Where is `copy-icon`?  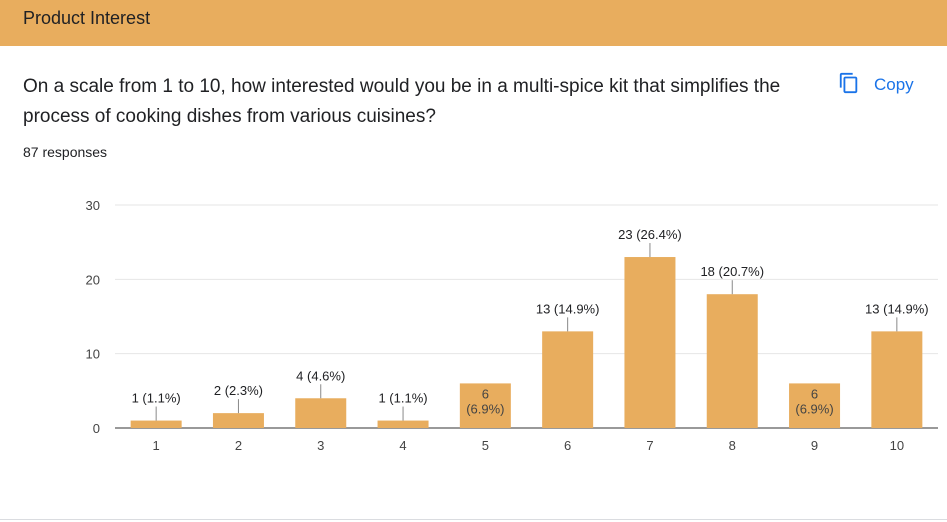
copy-icon is located at coordinates (849, 85).